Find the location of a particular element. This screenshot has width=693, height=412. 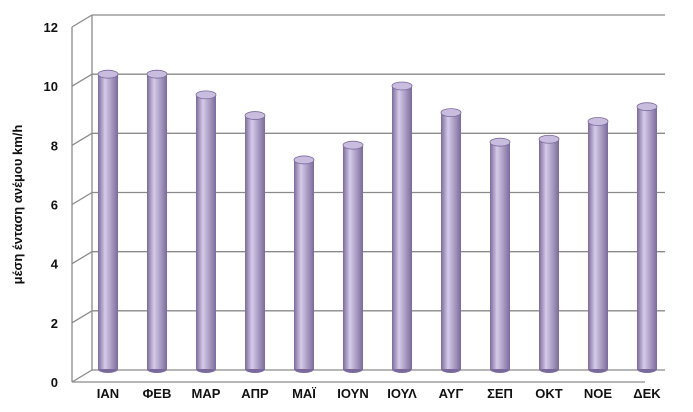

x-tick-label: ΝΟΕ is located at coordinates (598, 393).